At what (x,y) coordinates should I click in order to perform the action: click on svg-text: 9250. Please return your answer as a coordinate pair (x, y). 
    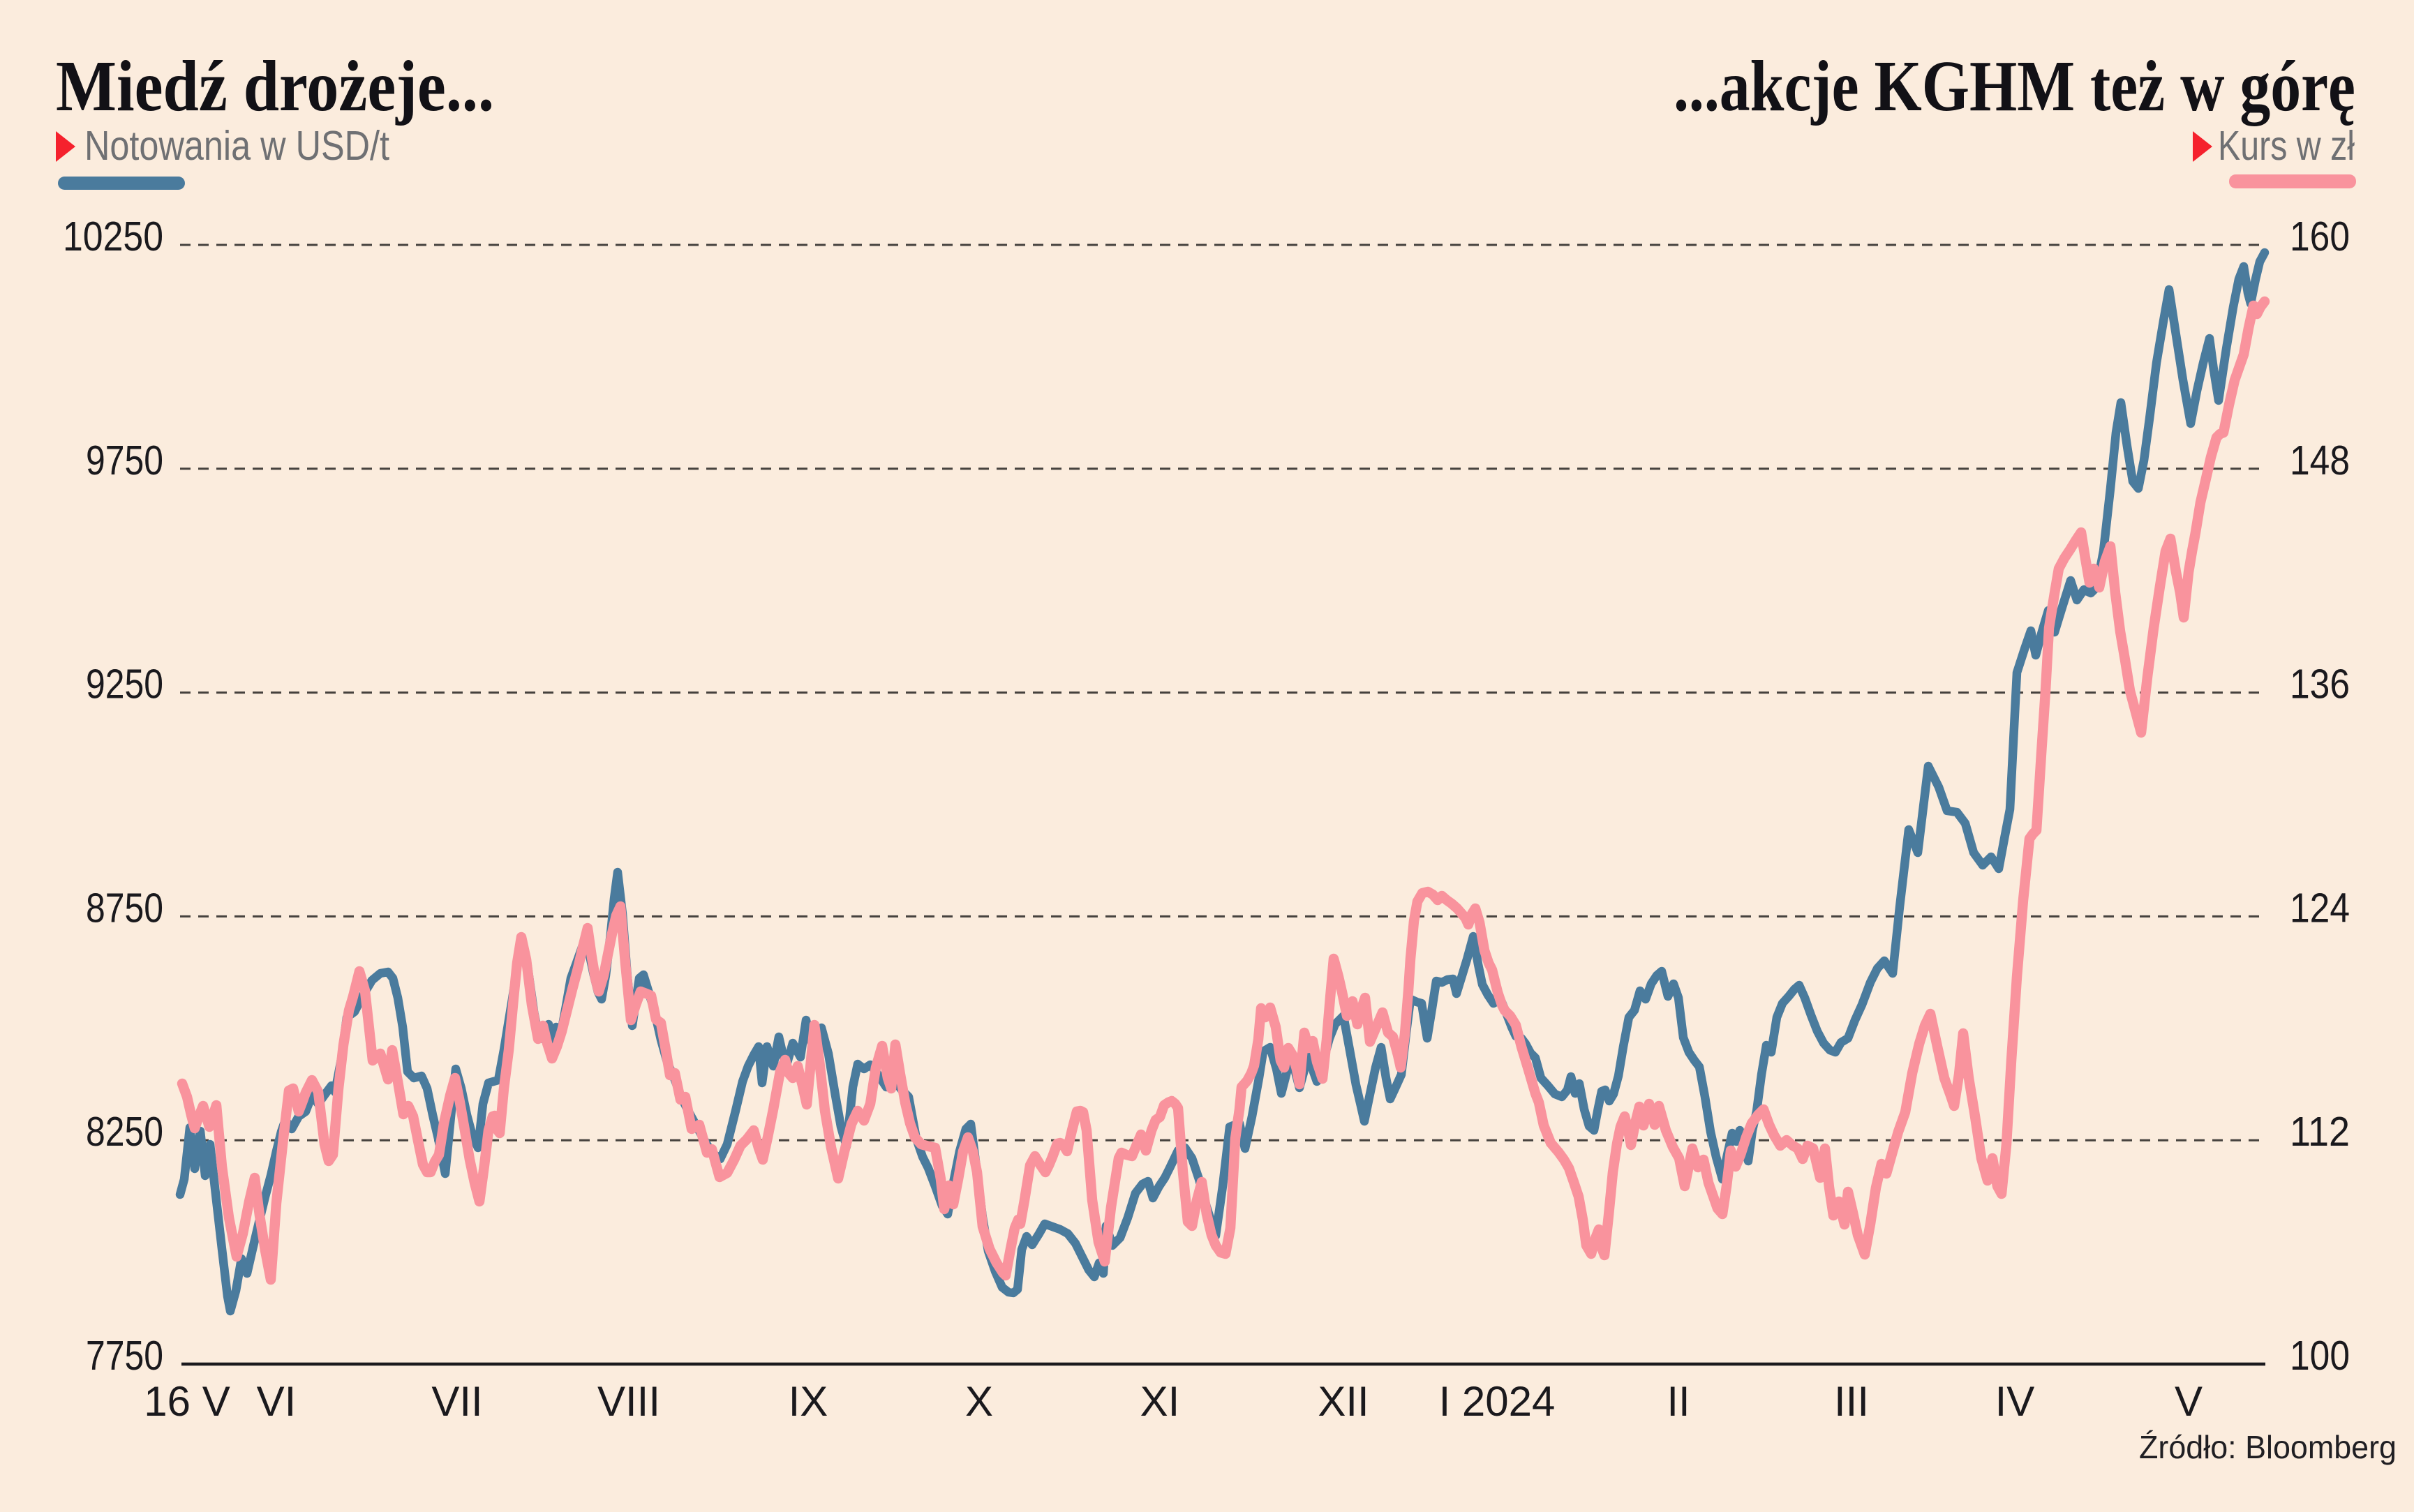
    Looking at the image, I should click on (124, 684).